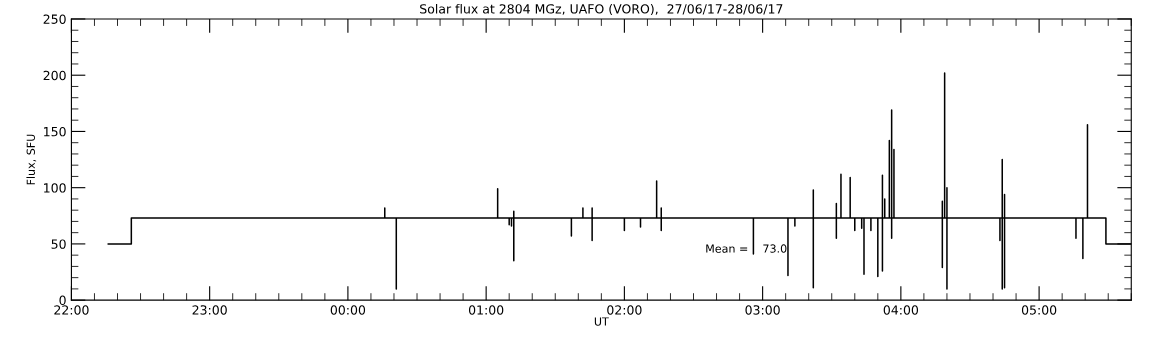 The height and width of the screenshot is (345, 1152). What do you see at coordinates (54, 19) in the screenshot?
I see `y-tick-label: 250` at bounding box center [54, 19].